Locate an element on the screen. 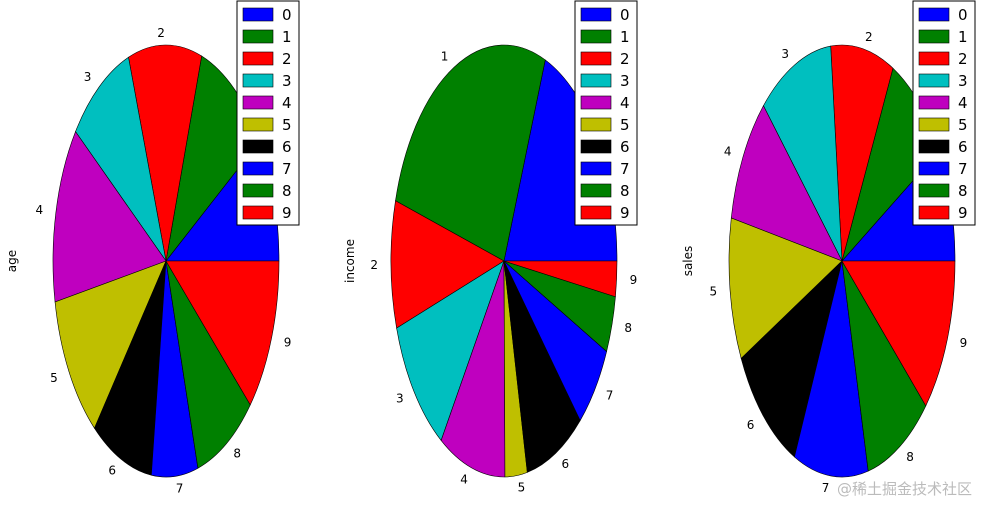 The image size is (986, 513). slice-label-1: 1 is located at coordinates (445, 56).